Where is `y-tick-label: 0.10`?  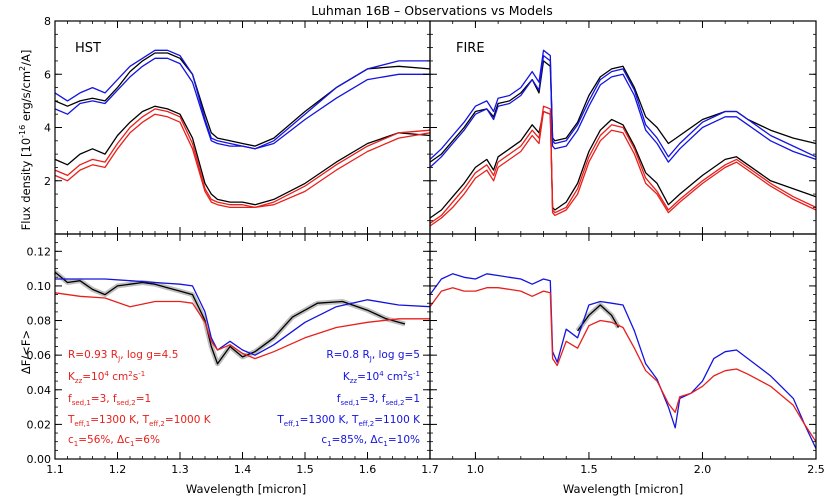
y-tick-label: 0.10 is located at coordinates (39, 286).